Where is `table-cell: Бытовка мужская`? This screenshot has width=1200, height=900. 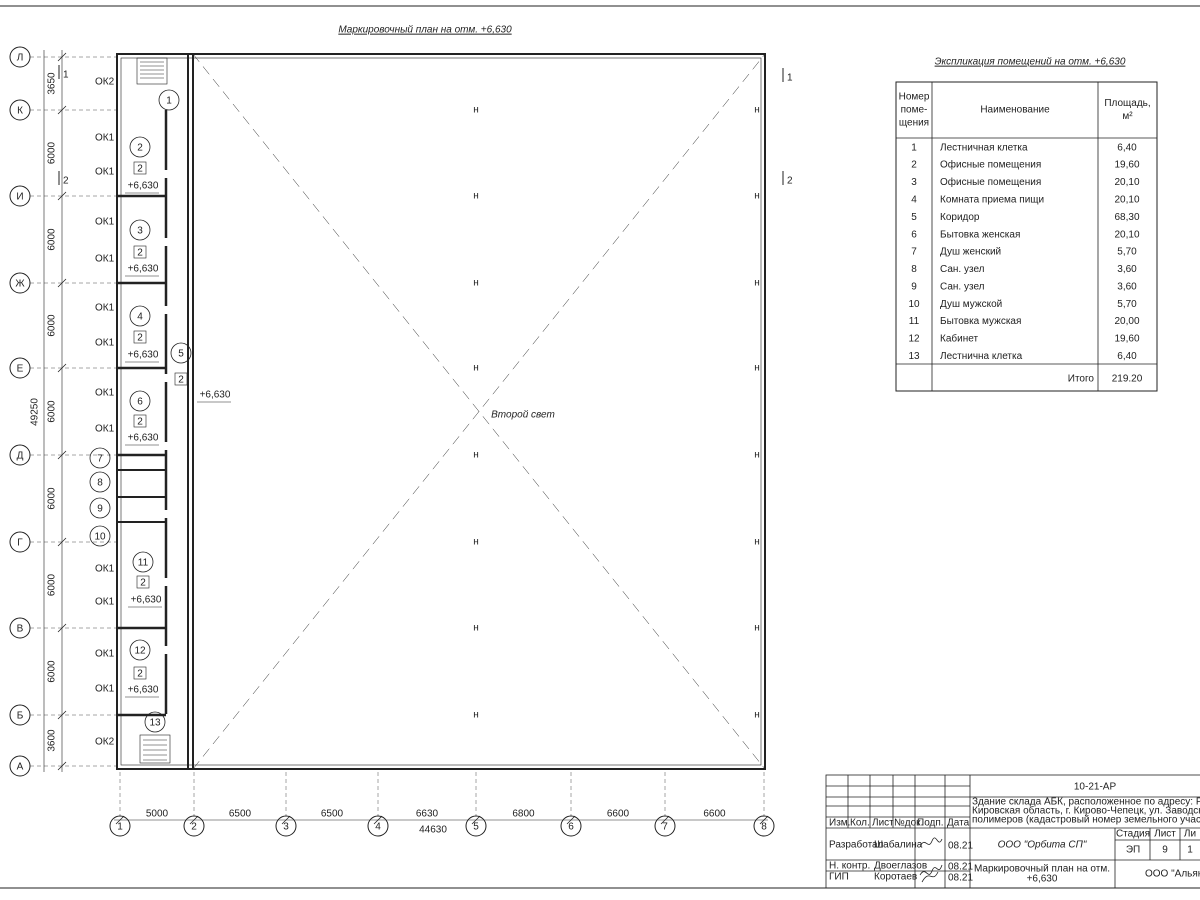
table-cell: Бытовка мужская is located at coordinates (980, 321).